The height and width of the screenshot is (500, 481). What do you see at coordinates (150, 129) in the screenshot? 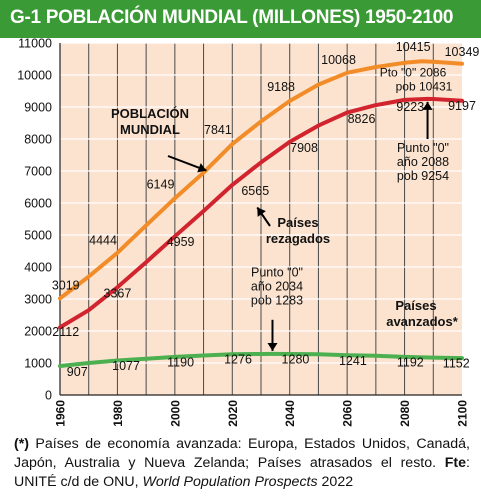
I see `world-series-label: MUNDIAL` at bounding box center [150, 129].